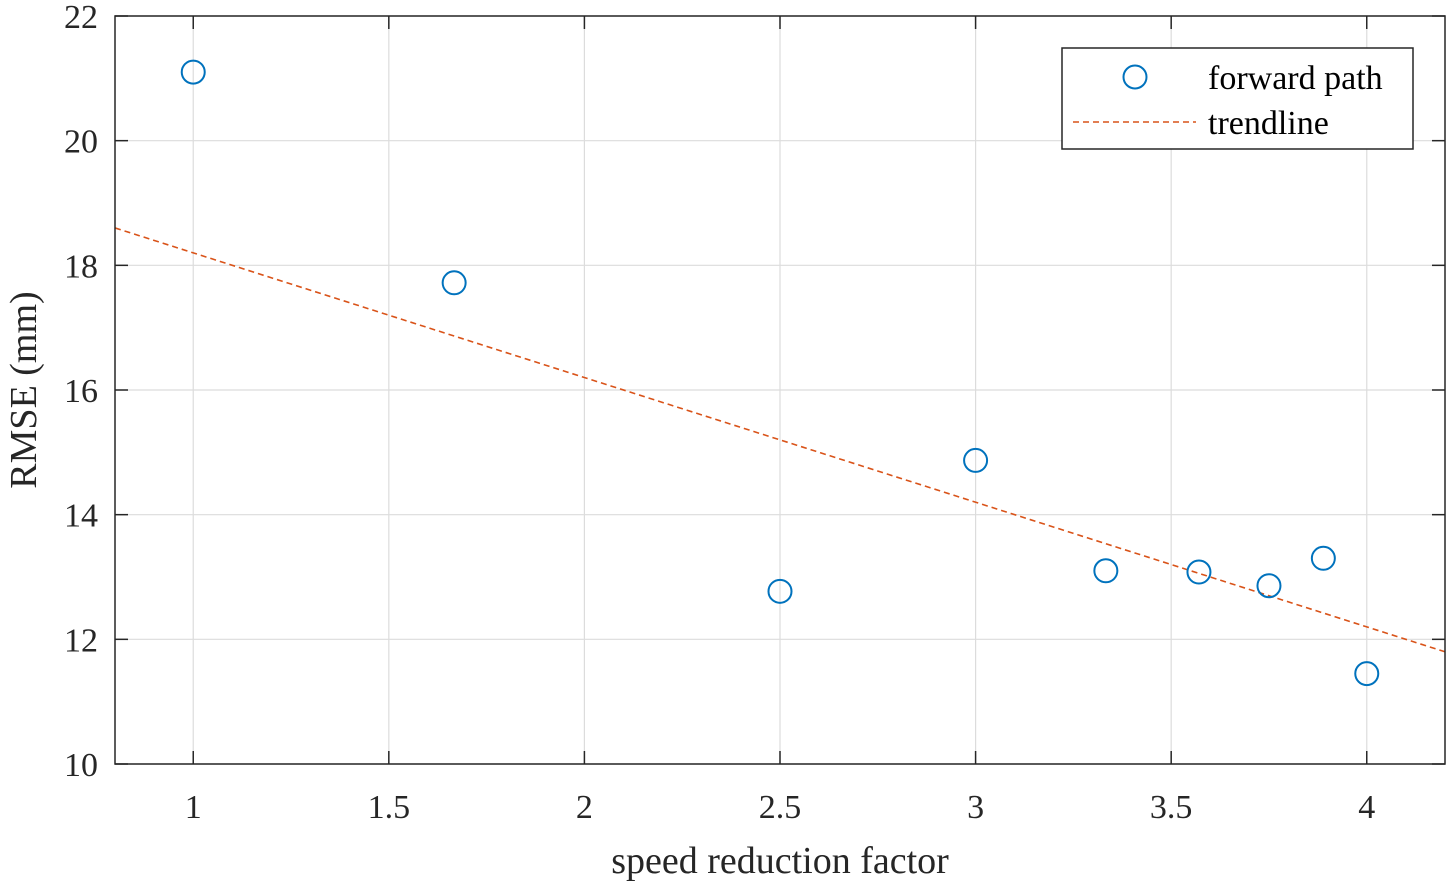 Image resolution: width=1450 pixels, height=886 pixels. I want to click on legend-box, so click(1237, 98).